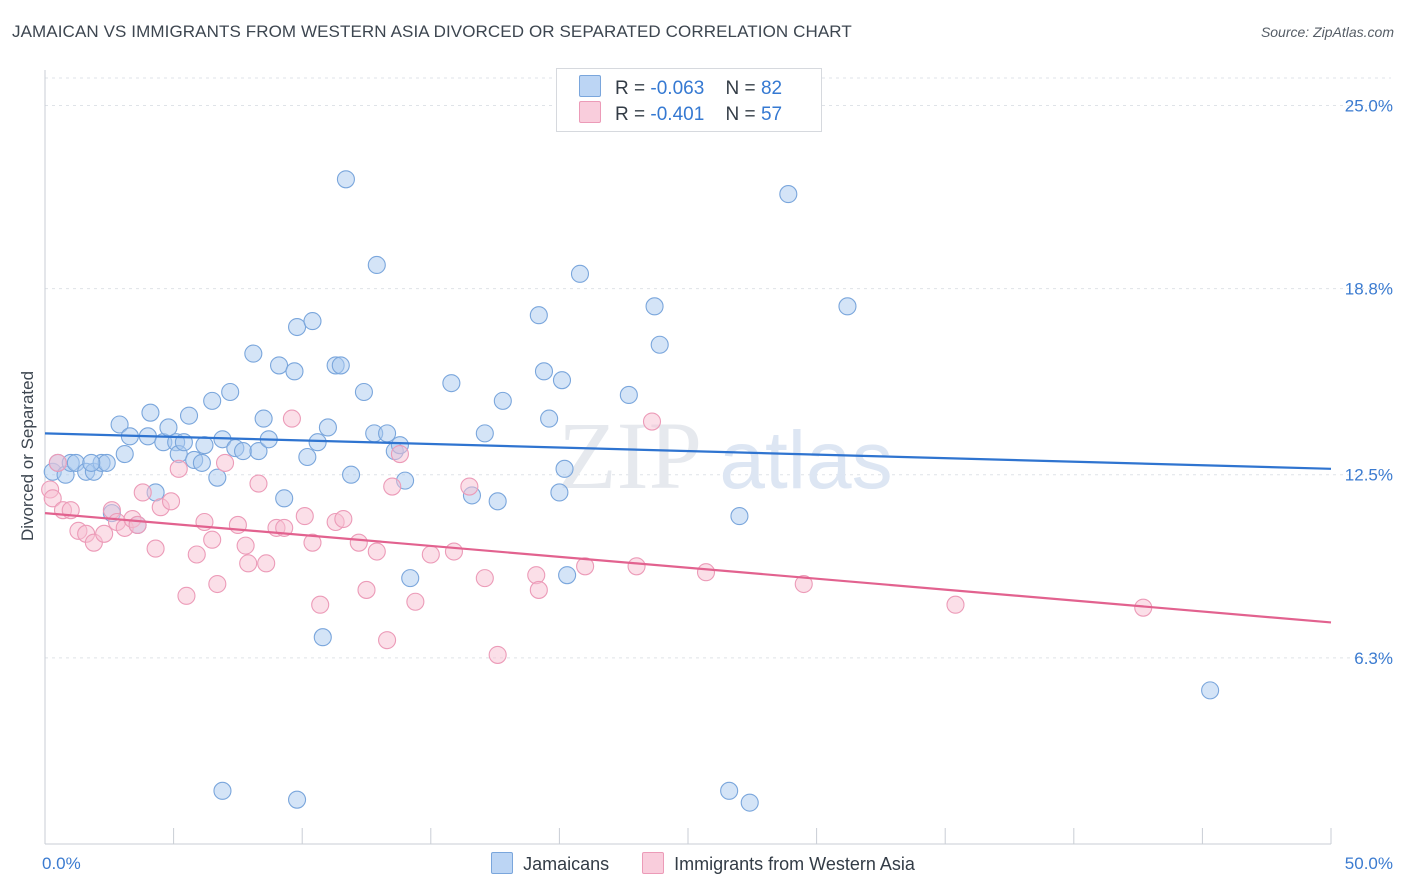 Image resolution: width=1406 pixels, height=892 pixels. I want to click on y-tick-label: 25.0%, so click(1369, 105).